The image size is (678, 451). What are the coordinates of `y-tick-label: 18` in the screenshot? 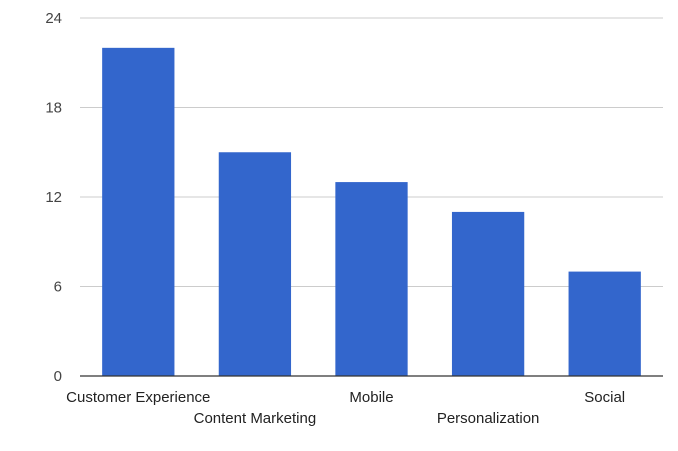 It's located at (53, 108).